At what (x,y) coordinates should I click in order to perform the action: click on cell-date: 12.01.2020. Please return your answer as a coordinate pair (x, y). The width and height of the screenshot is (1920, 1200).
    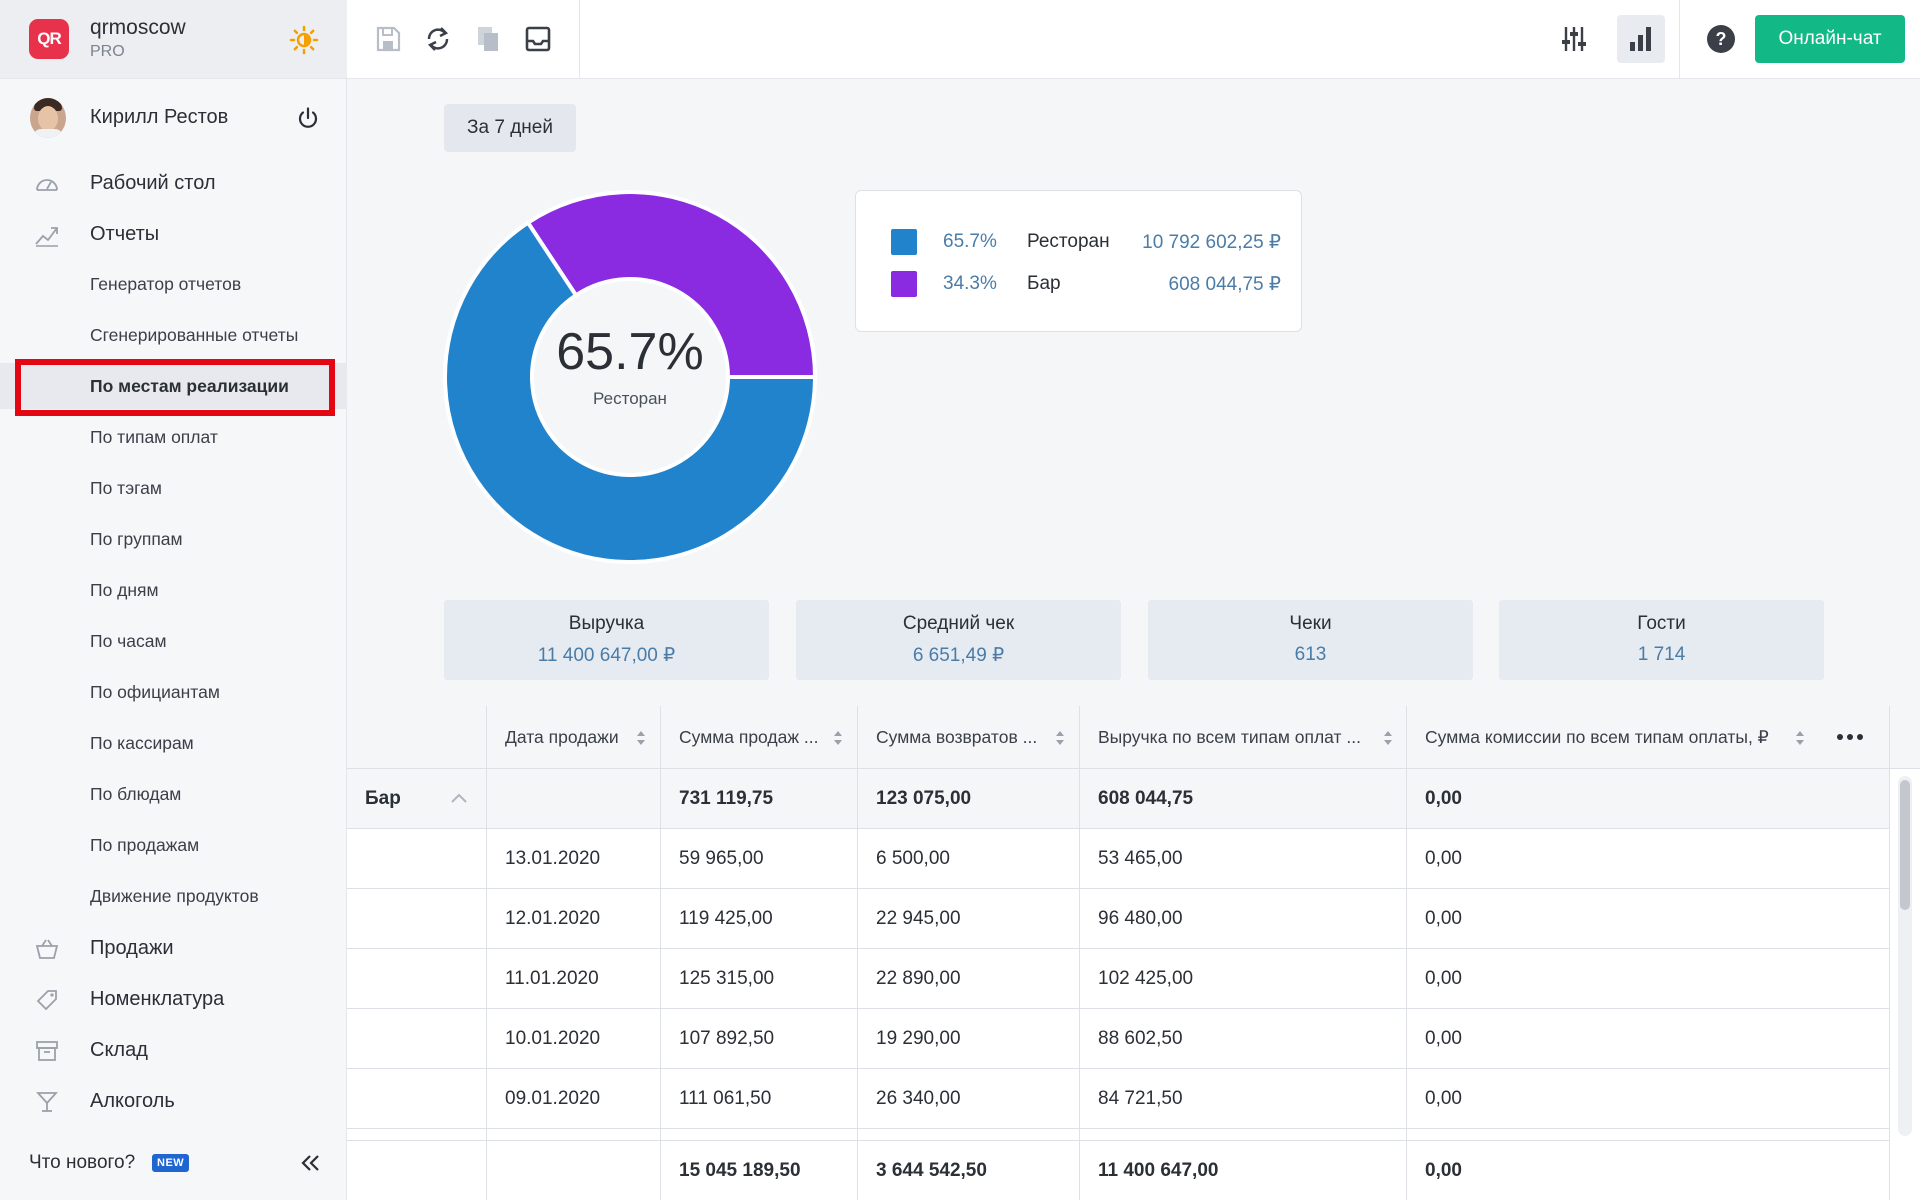
    Looking at the image, I should click on (553, 918).